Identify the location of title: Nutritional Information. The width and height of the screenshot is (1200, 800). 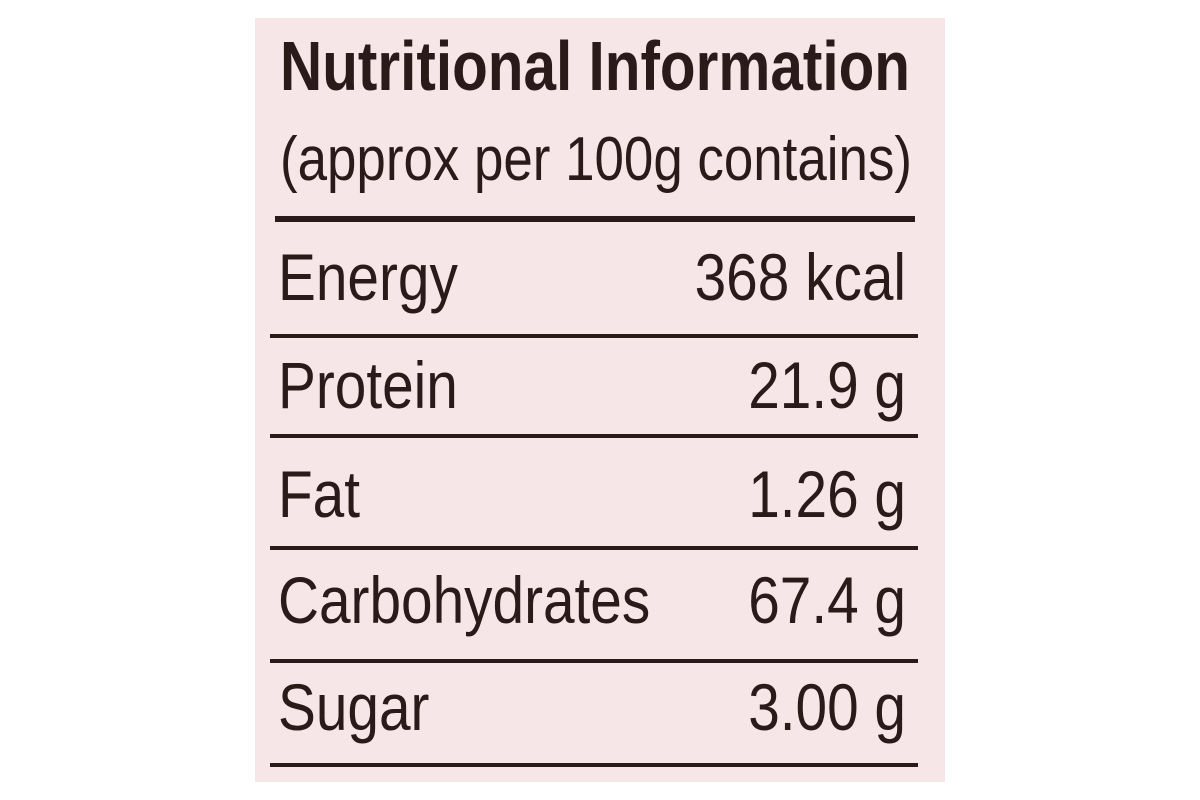
(595, 66).